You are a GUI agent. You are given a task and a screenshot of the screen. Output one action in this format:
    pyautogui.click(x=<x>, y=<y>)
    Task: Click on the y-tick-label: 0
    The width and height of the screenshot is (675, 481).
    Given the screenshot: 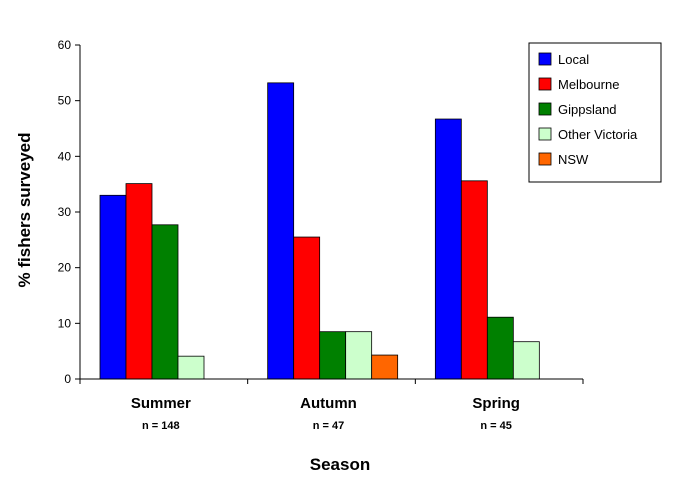 What is the action you would take?
    pyautogui.click(x=67, y=379)
    